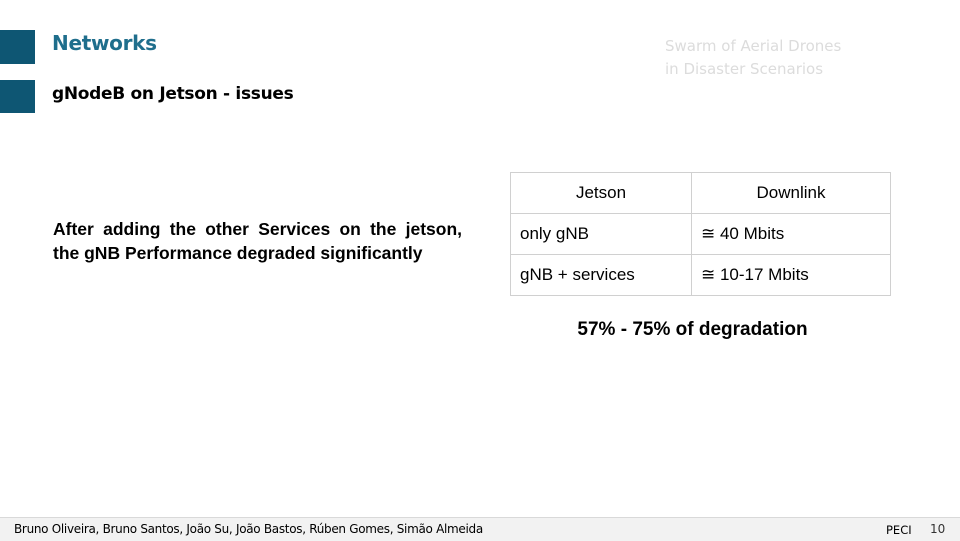 This screenshot has height=541, width=960. Describe the element at coordinates (744, 69) in the screenshot. I see `project-title-line2: in Disaster Scenarios` at that location.